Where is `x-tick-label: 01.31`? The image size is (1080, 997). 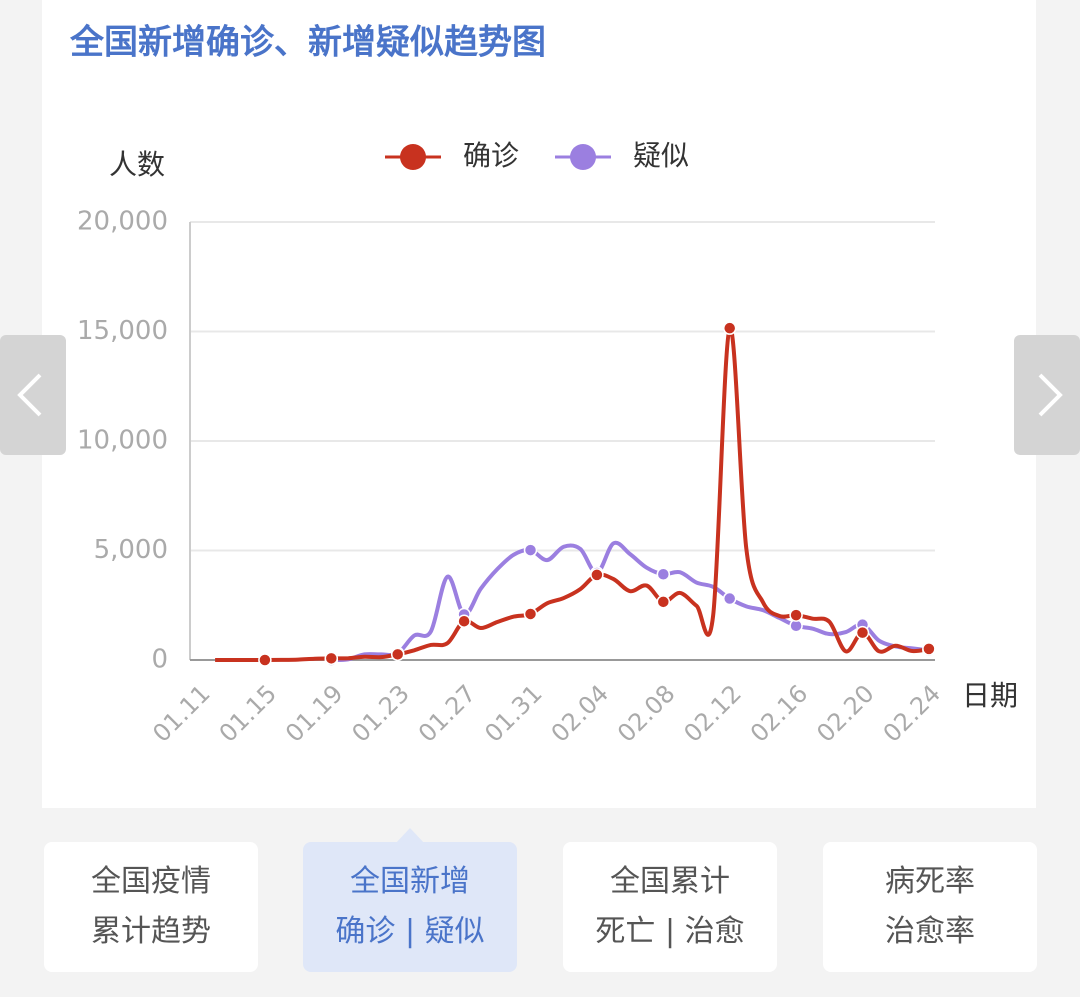
x-tick-label: 01.31 is located at coordinates (513, 713).